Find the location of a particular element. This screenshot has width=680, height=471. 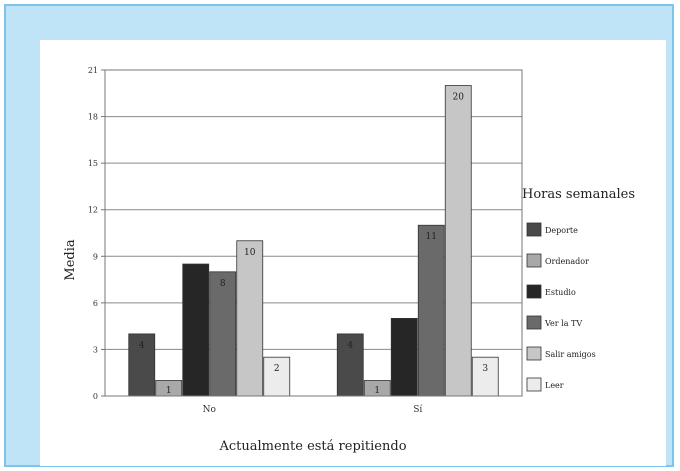

data-label: 8 is located at coordinates (223, 284).